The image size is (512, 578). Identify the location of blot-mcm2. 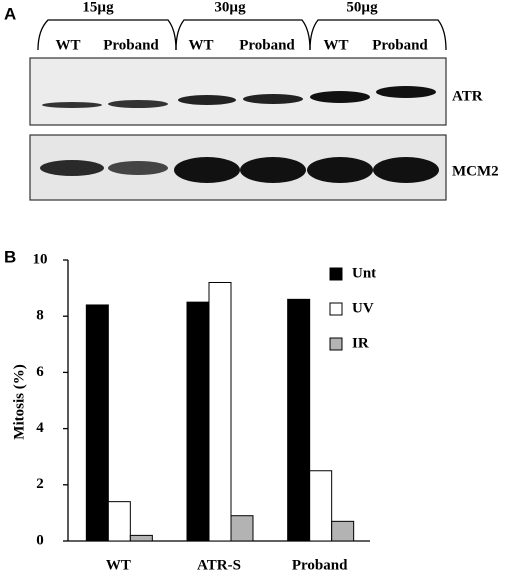
(238, 167).